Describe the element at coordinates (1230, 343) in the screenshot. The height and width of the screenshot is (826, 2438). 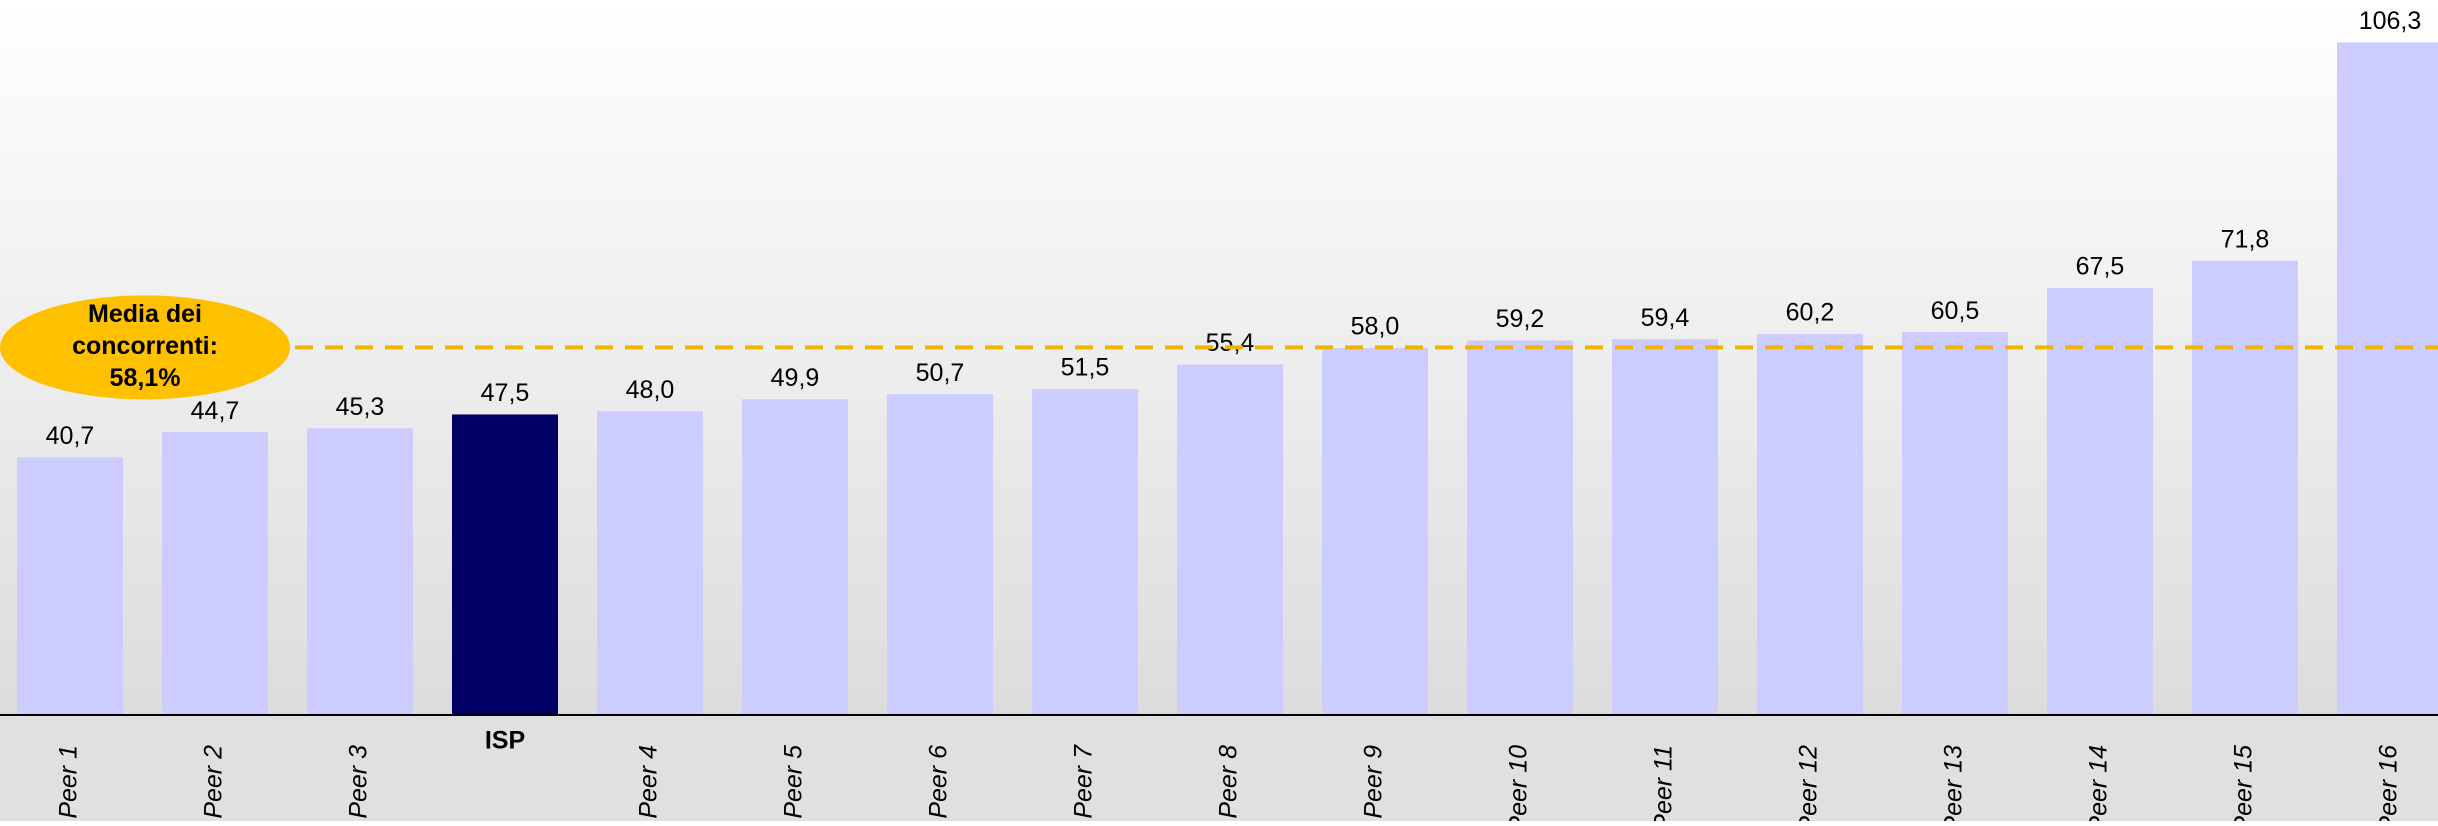
I see `value-label: 55,4` at that location.